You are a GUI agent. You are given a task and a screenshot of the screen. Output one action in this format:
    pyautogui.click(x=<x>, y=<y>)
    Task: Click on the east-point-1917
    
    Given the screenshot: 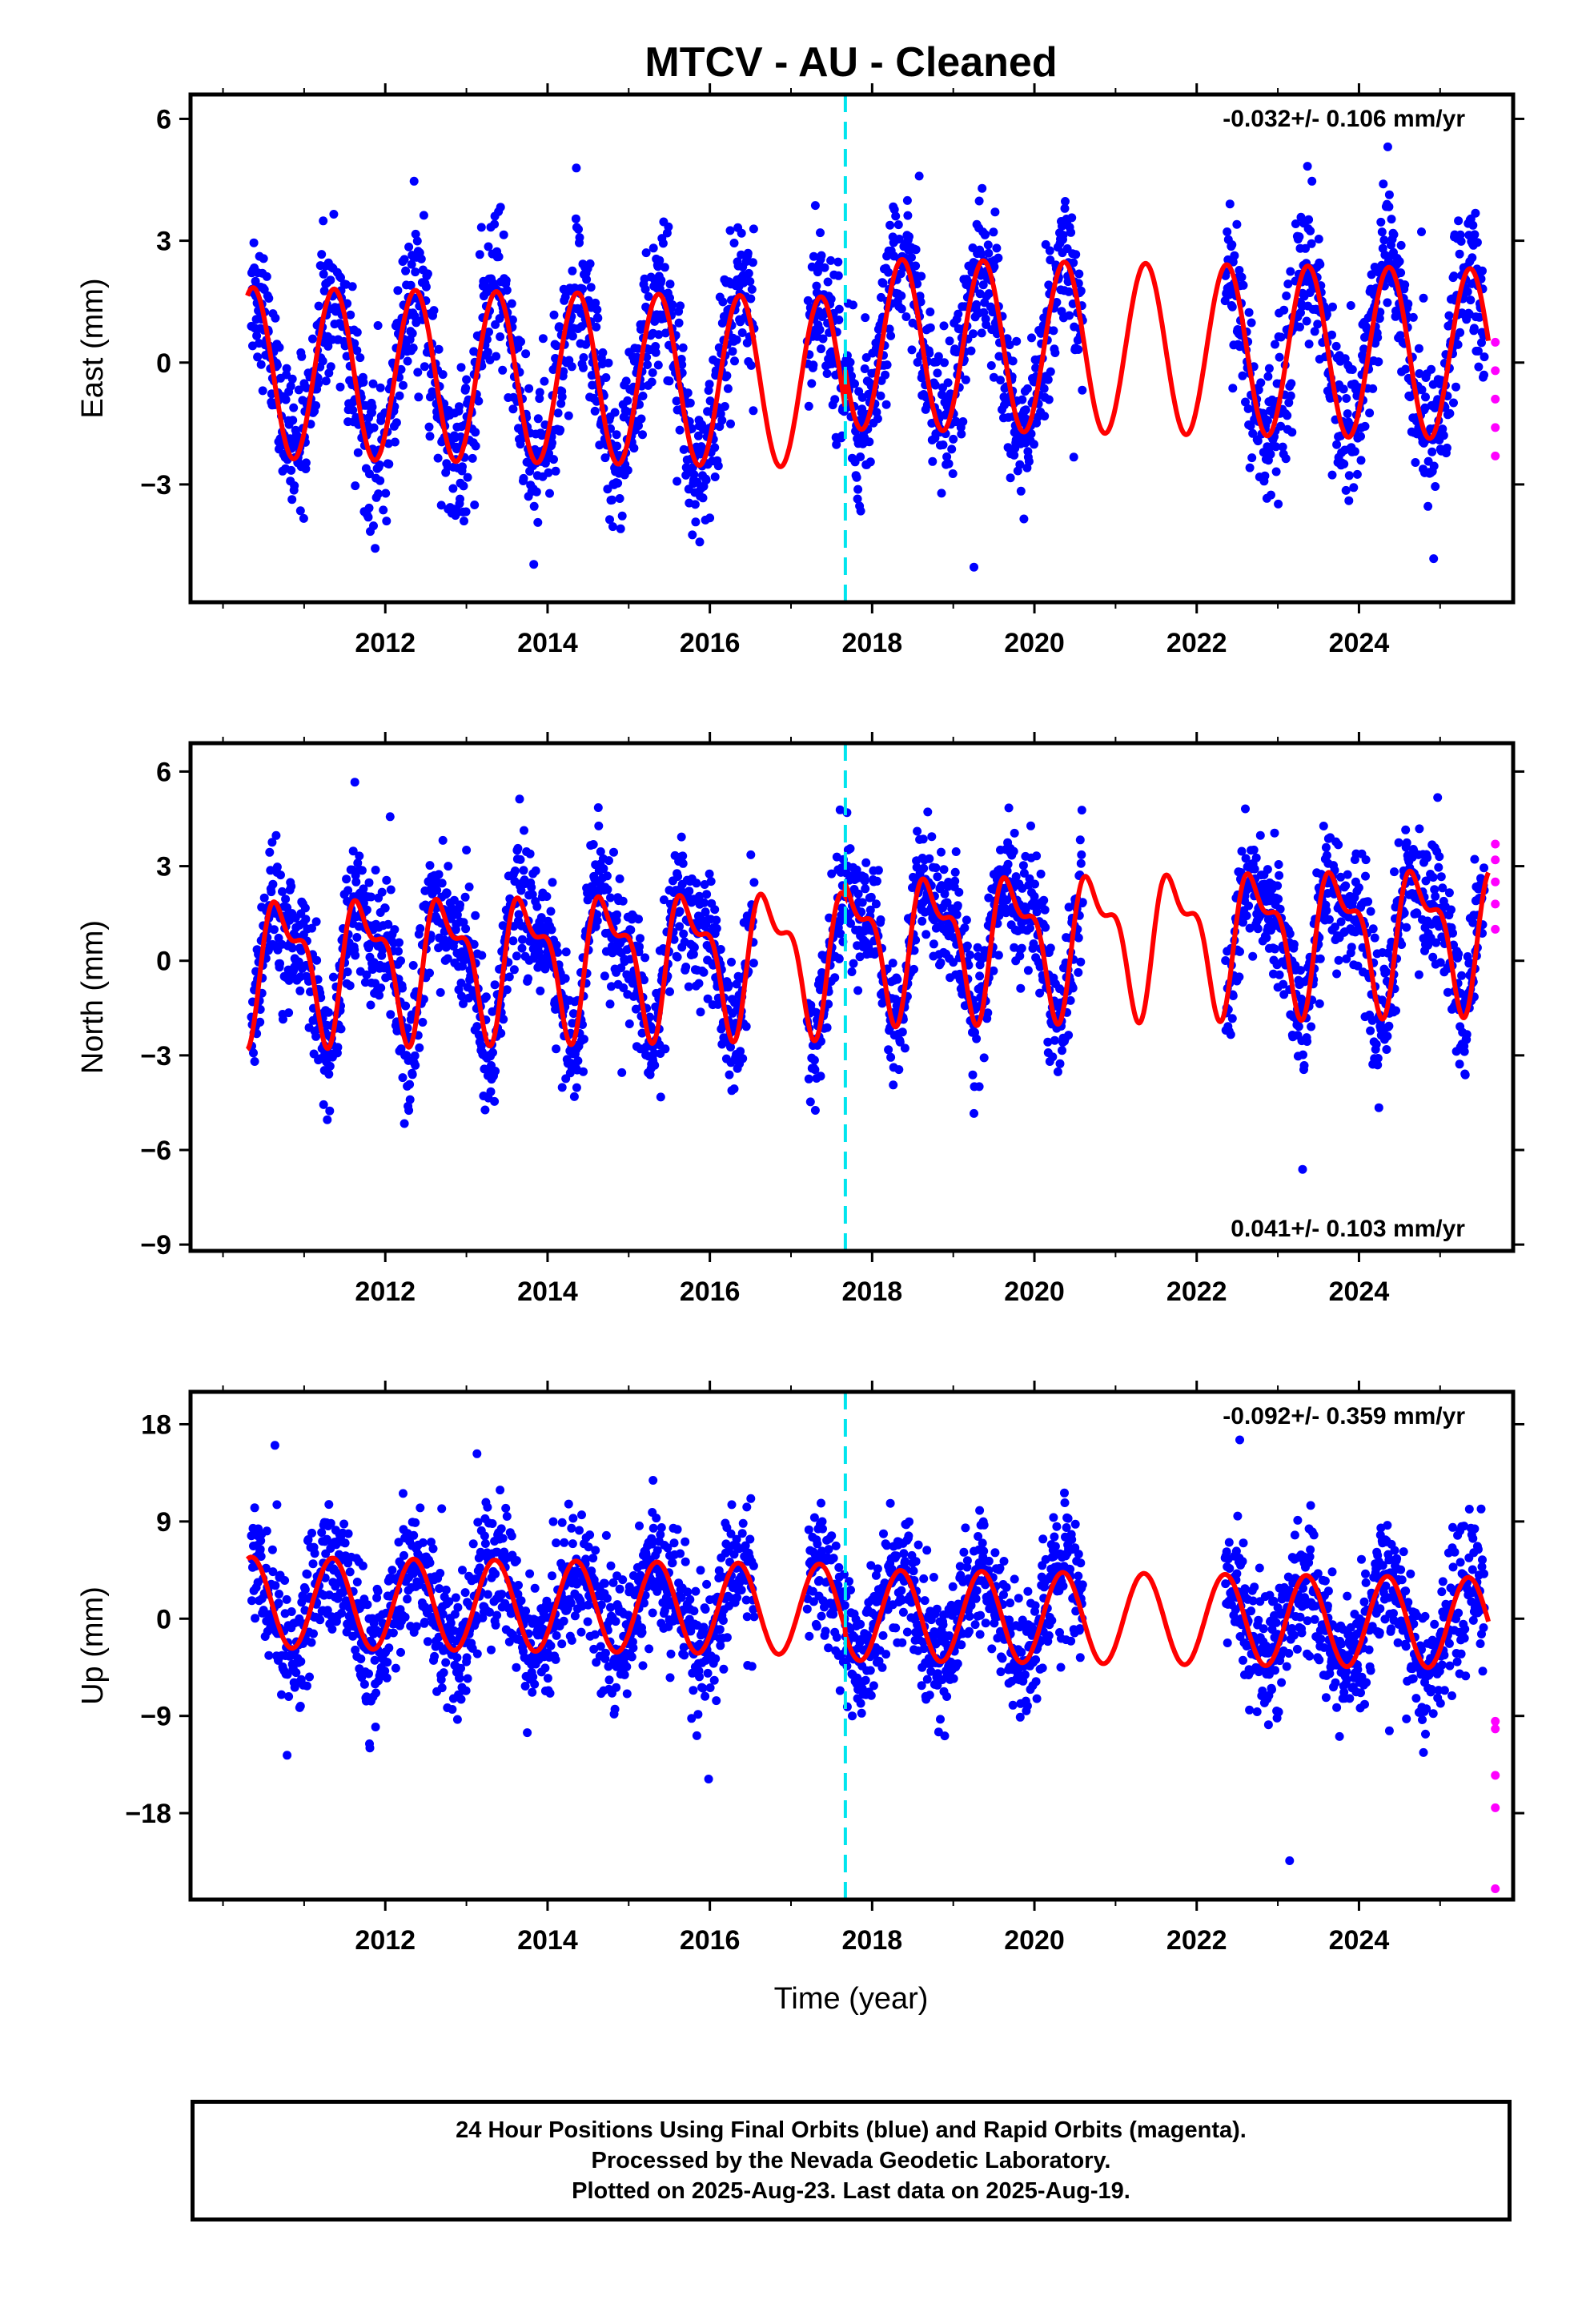 What is the action you would take?
    pyautogui.click(x=1287, y=416)
    